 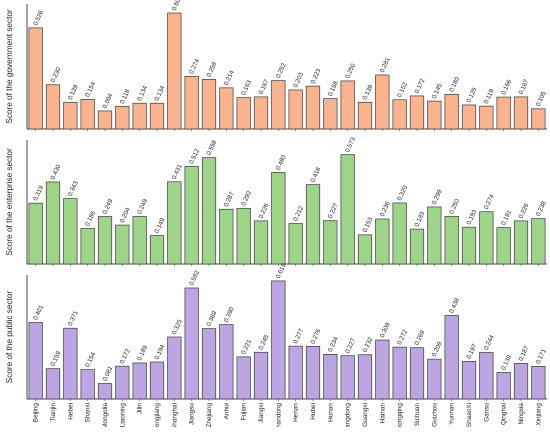 What do you see at coordinates (174, 368) in the screenshot?
I see `bar-shanghai` at bounding box center [174, 368].